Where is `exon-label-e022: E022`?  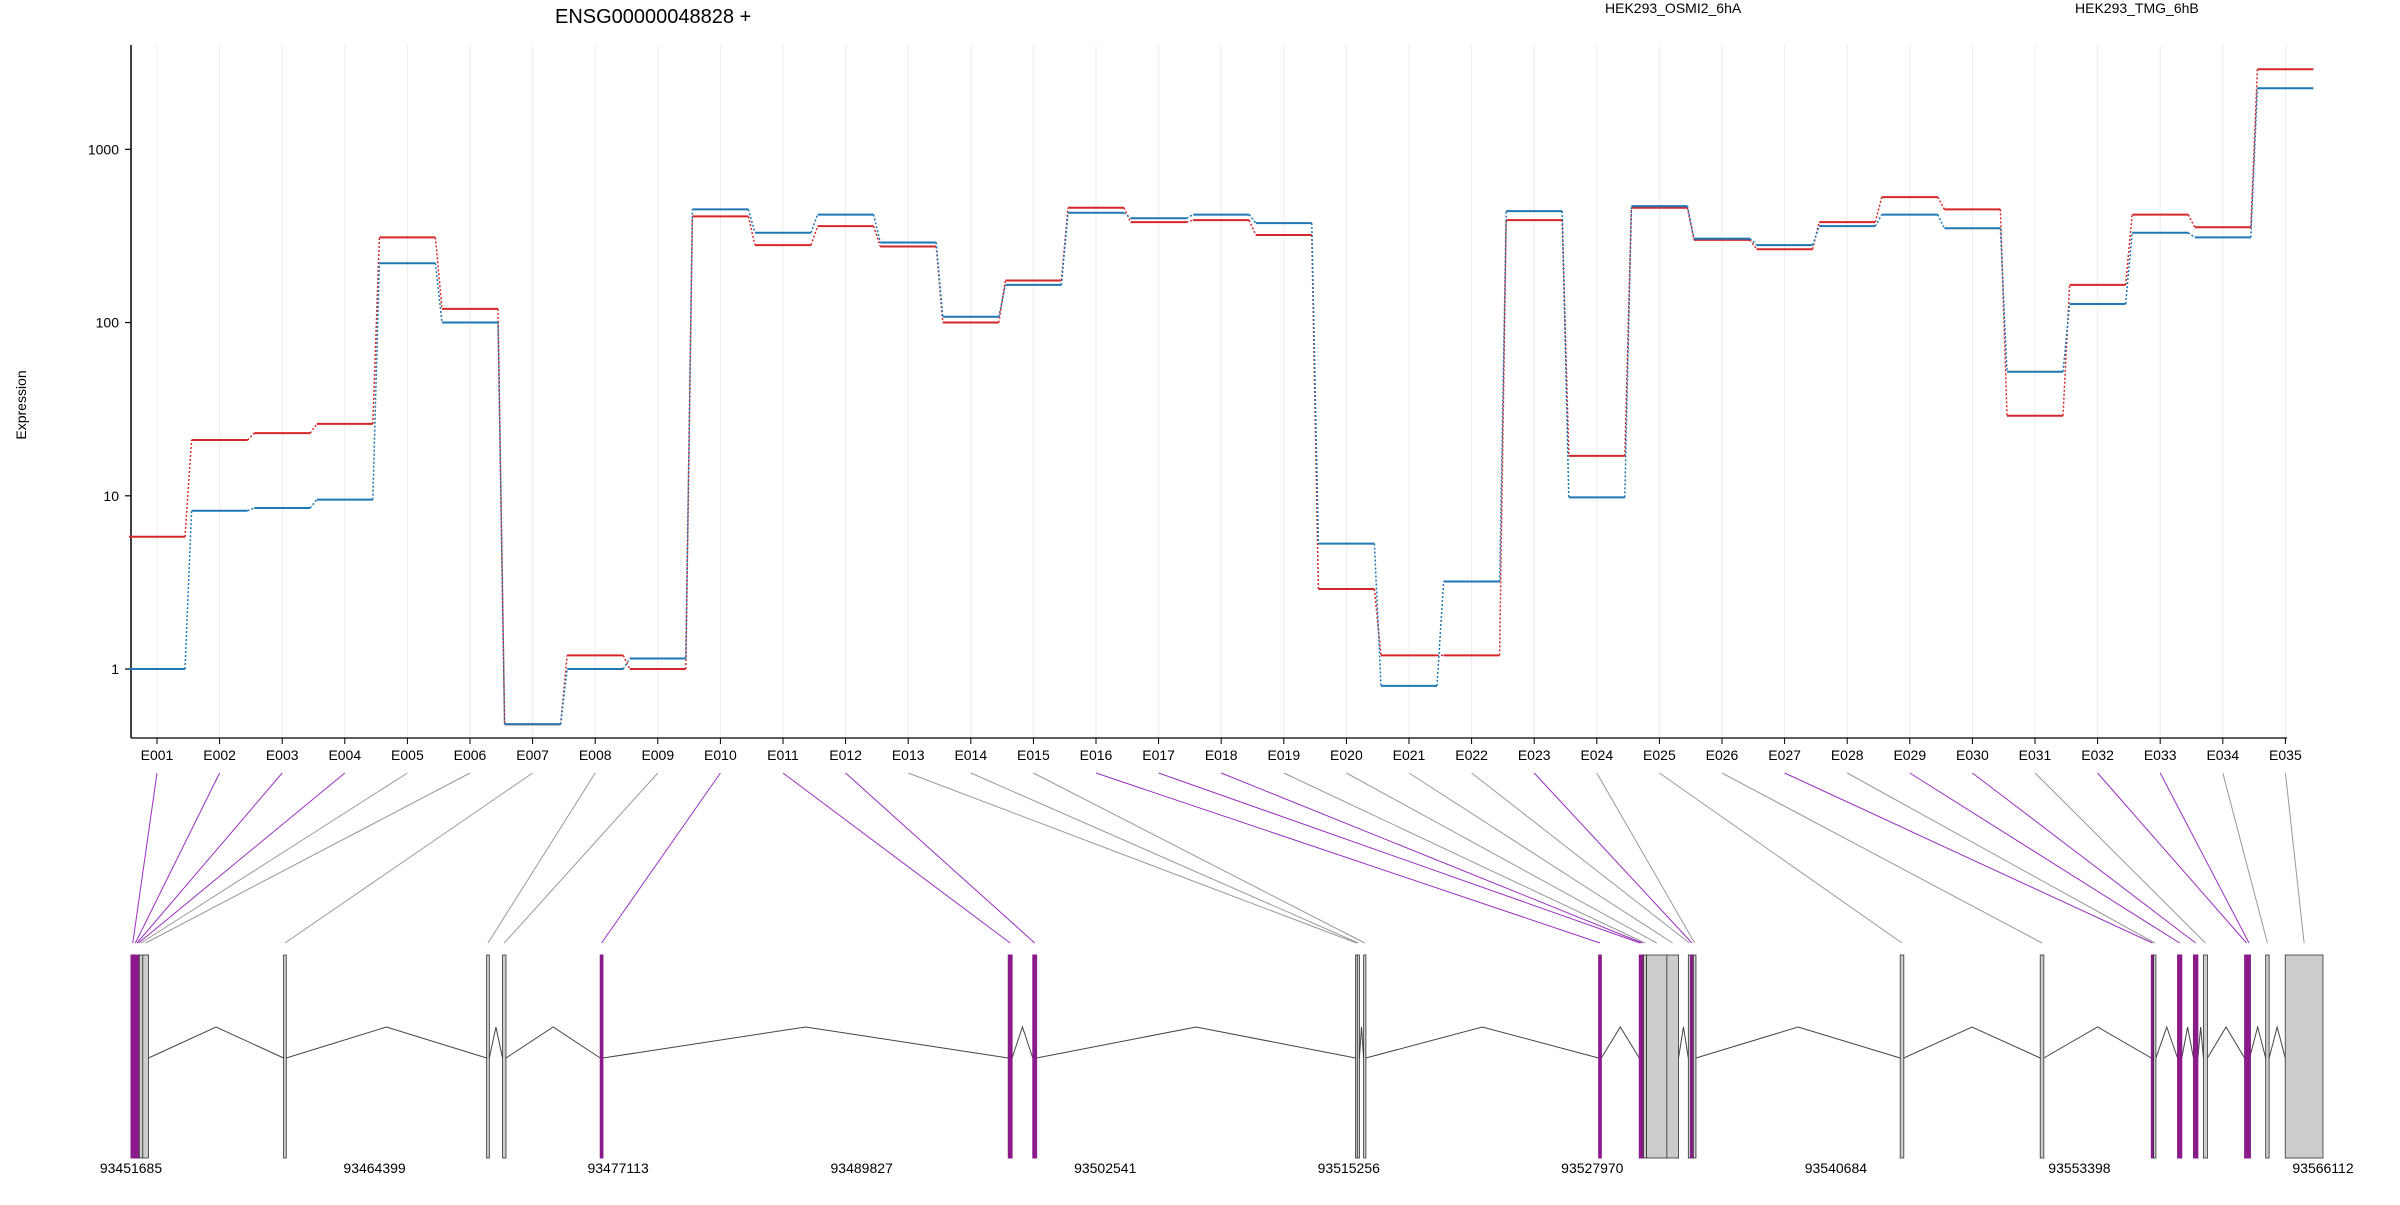 exon-label-e022: E022 is located at coordinates (1471, 755).